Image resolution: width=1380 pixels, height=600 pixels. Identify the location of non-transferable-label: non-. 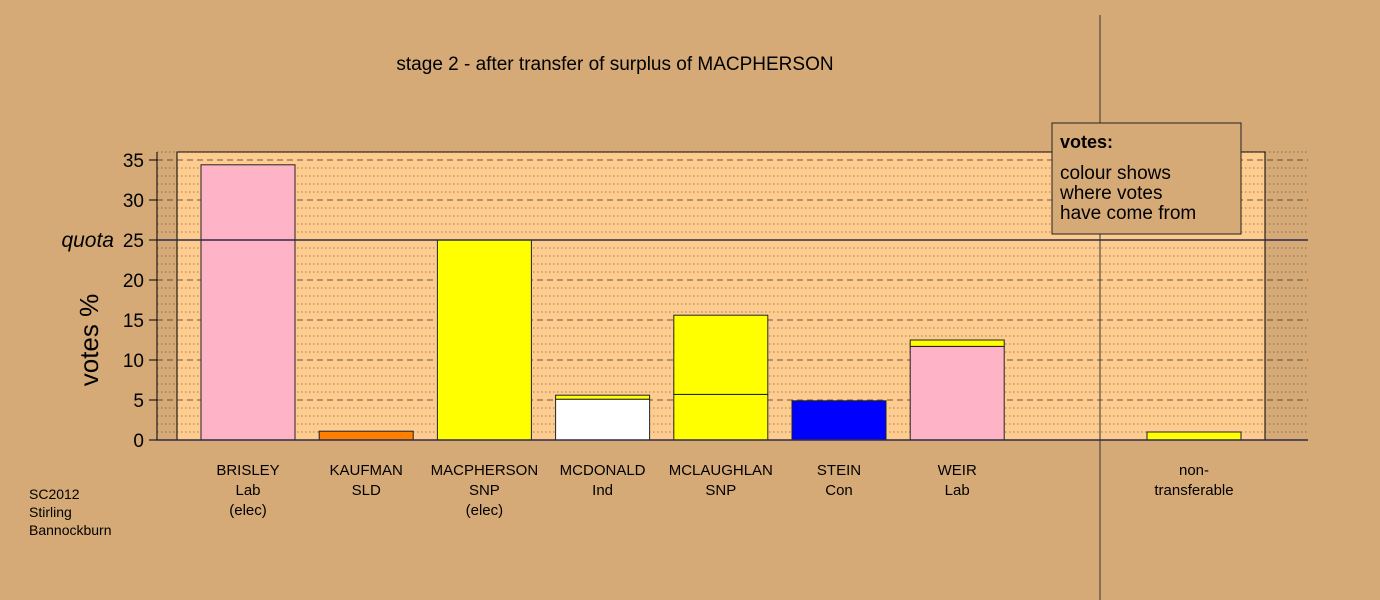
(1194, 470).